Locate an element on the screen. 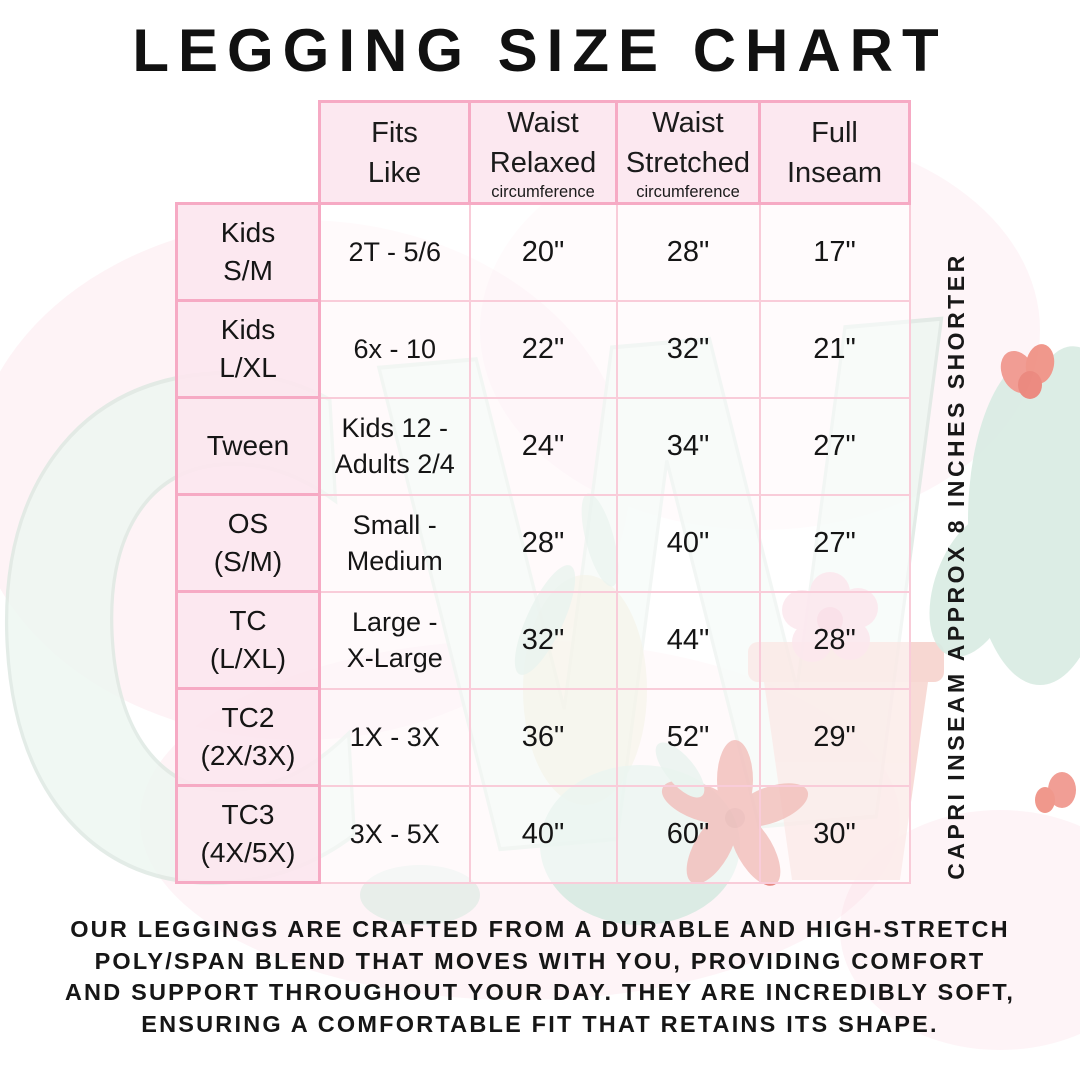  column-header-waist-relaxed: Waist Relaxed circumference is located at coordinates (543, 152).